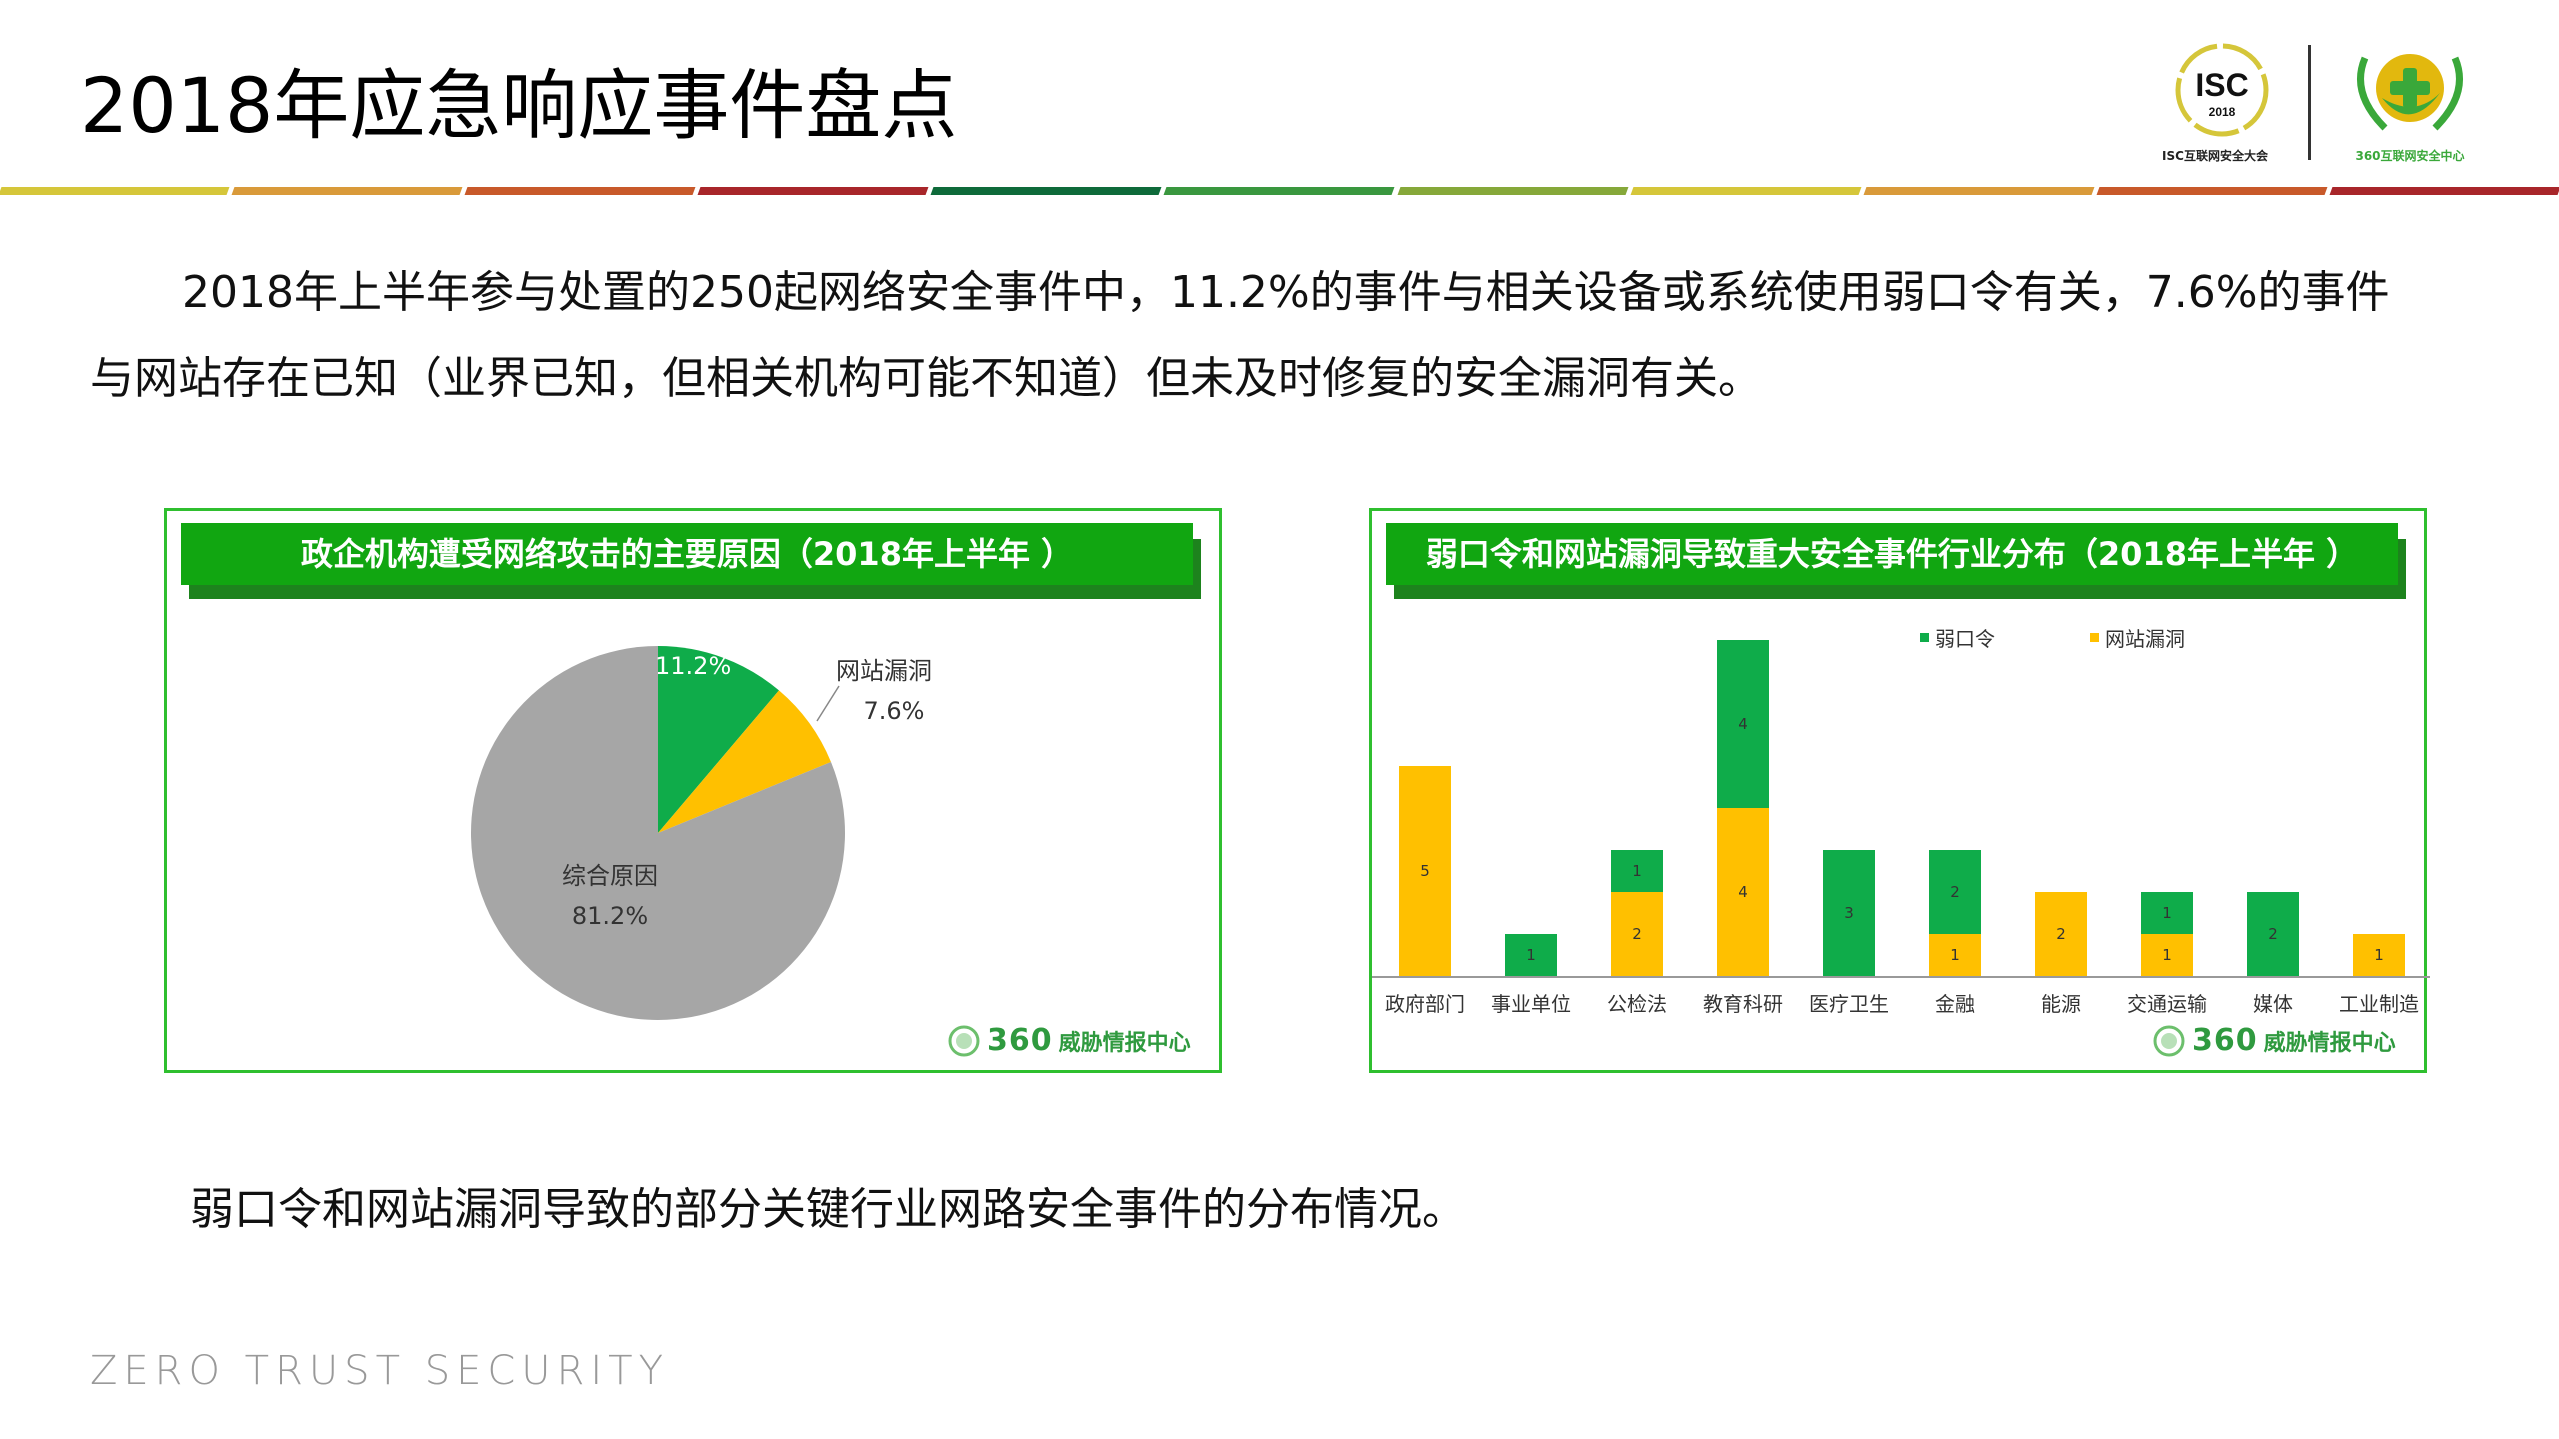 Image resolution: width=2559 pixels, height=1439 pixels. What do you see at coordinates (894, 711) in the screenshot?
I see `pie-label-value: 7.6%` at bounding box center [894, 711].